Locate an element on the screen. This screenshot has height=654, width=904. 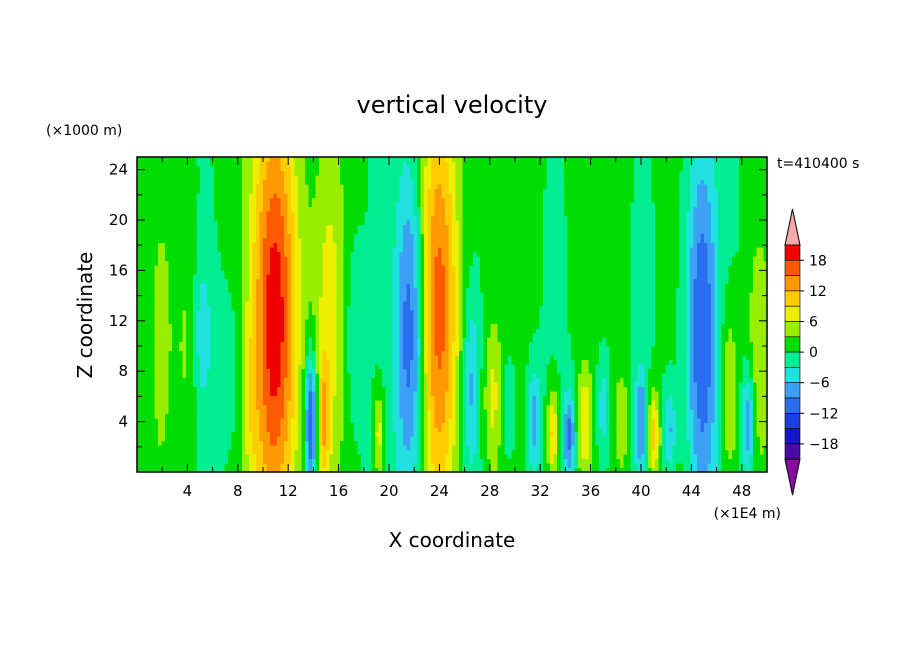
colorbar-label: 0 is located at coordinates (813, 353).